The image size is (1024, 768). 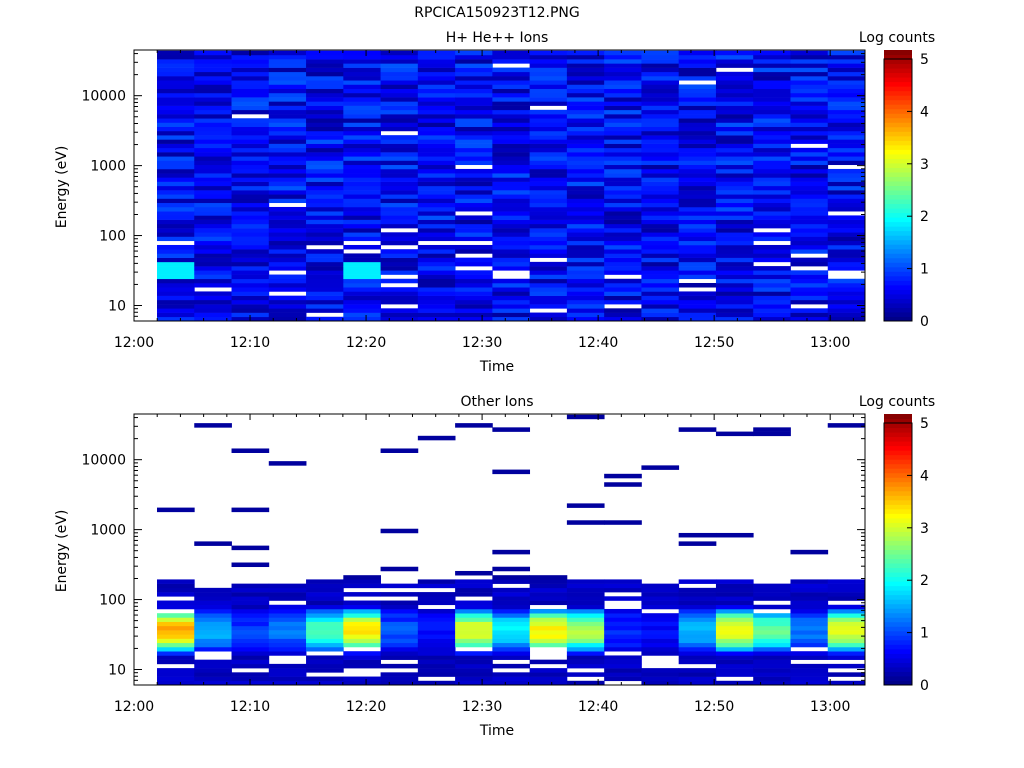 What do you see at coordinates (924, 424) in the screenshot?
I see `colorbar-tick-label: 5` at bounding box center [924, 424].